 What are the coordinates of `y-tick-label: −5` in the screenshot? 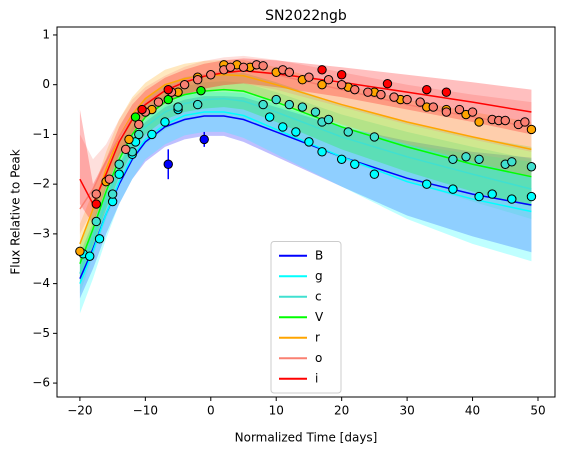 It's located at (41, 333).